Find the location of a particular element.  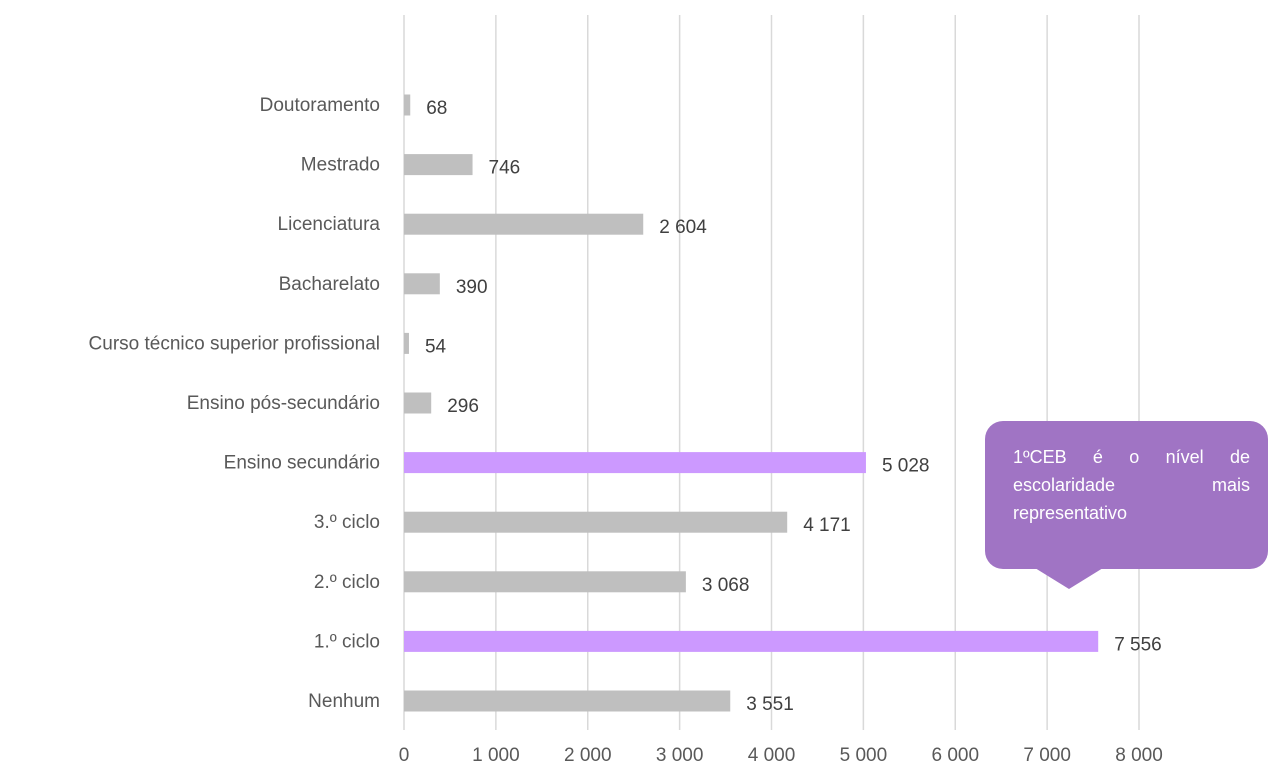

category-label: Curso técnico superior profissional is located at coordinates (234, 343).